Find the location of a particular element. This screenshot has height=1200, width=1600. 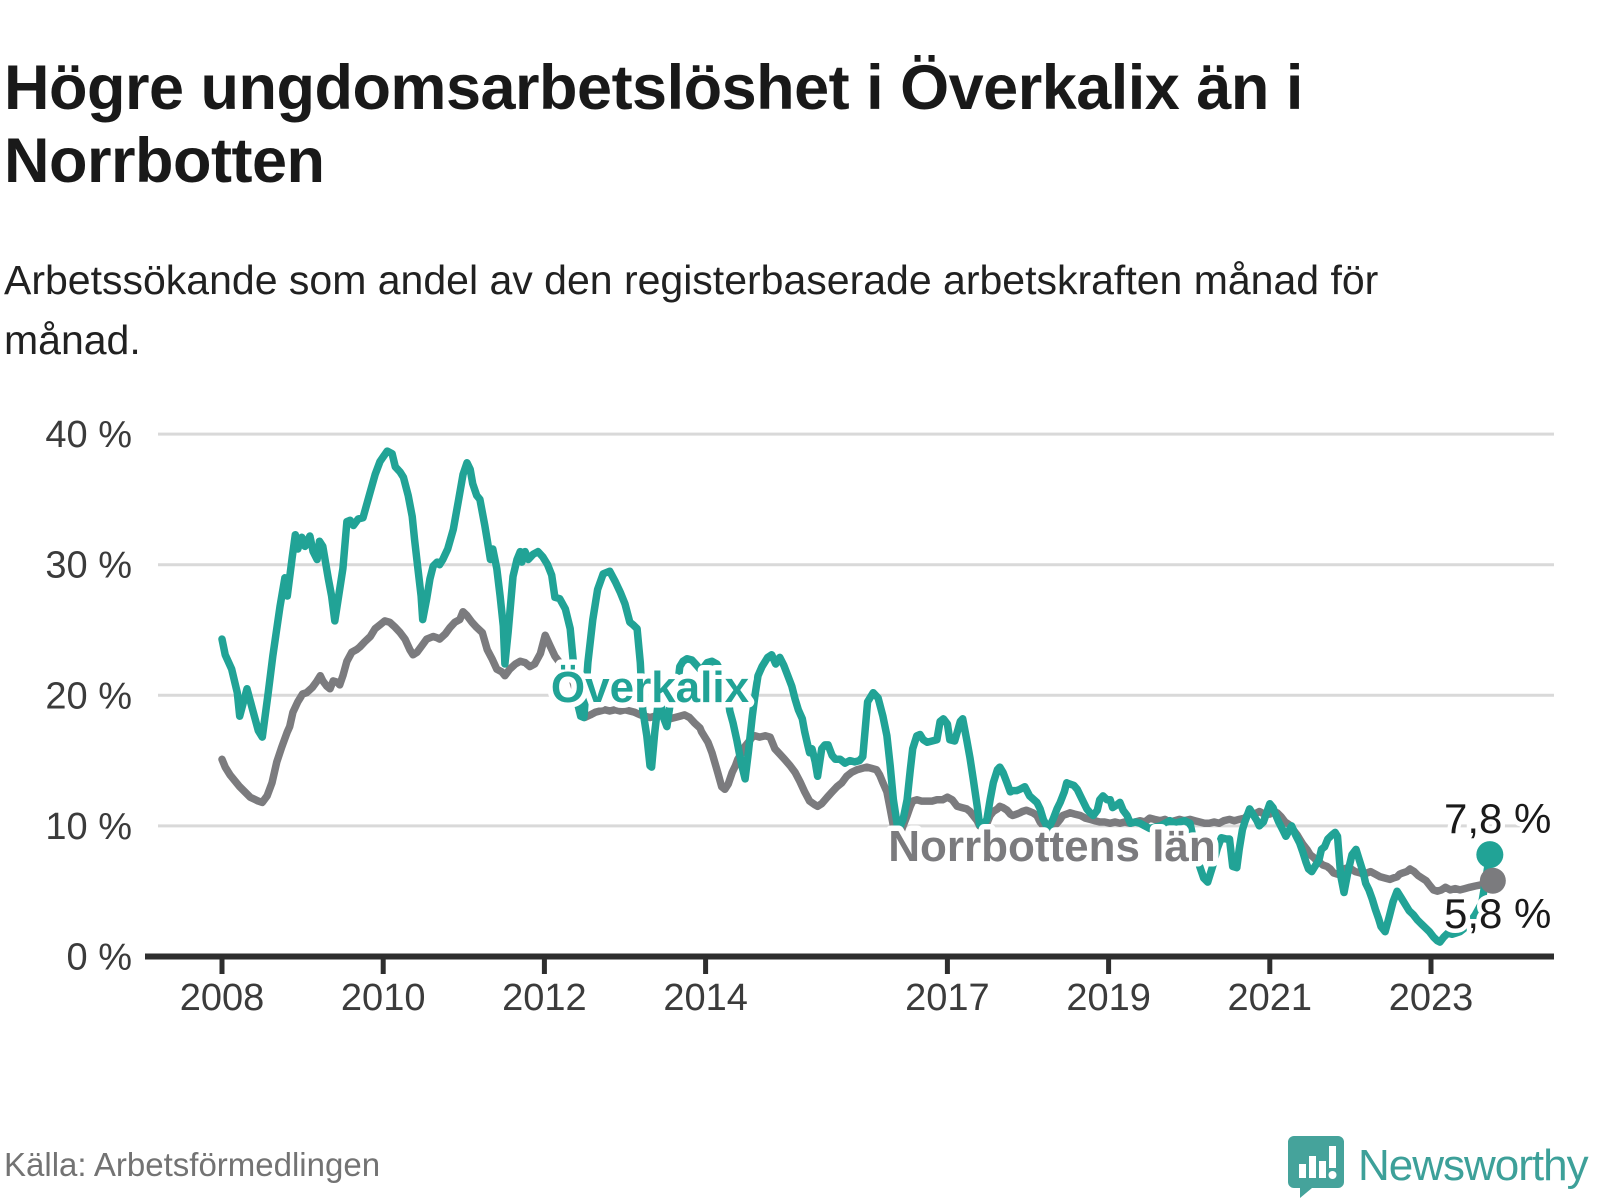

overkalix-end-value-label: 7,8 % is located at coordinates (1497, 818).